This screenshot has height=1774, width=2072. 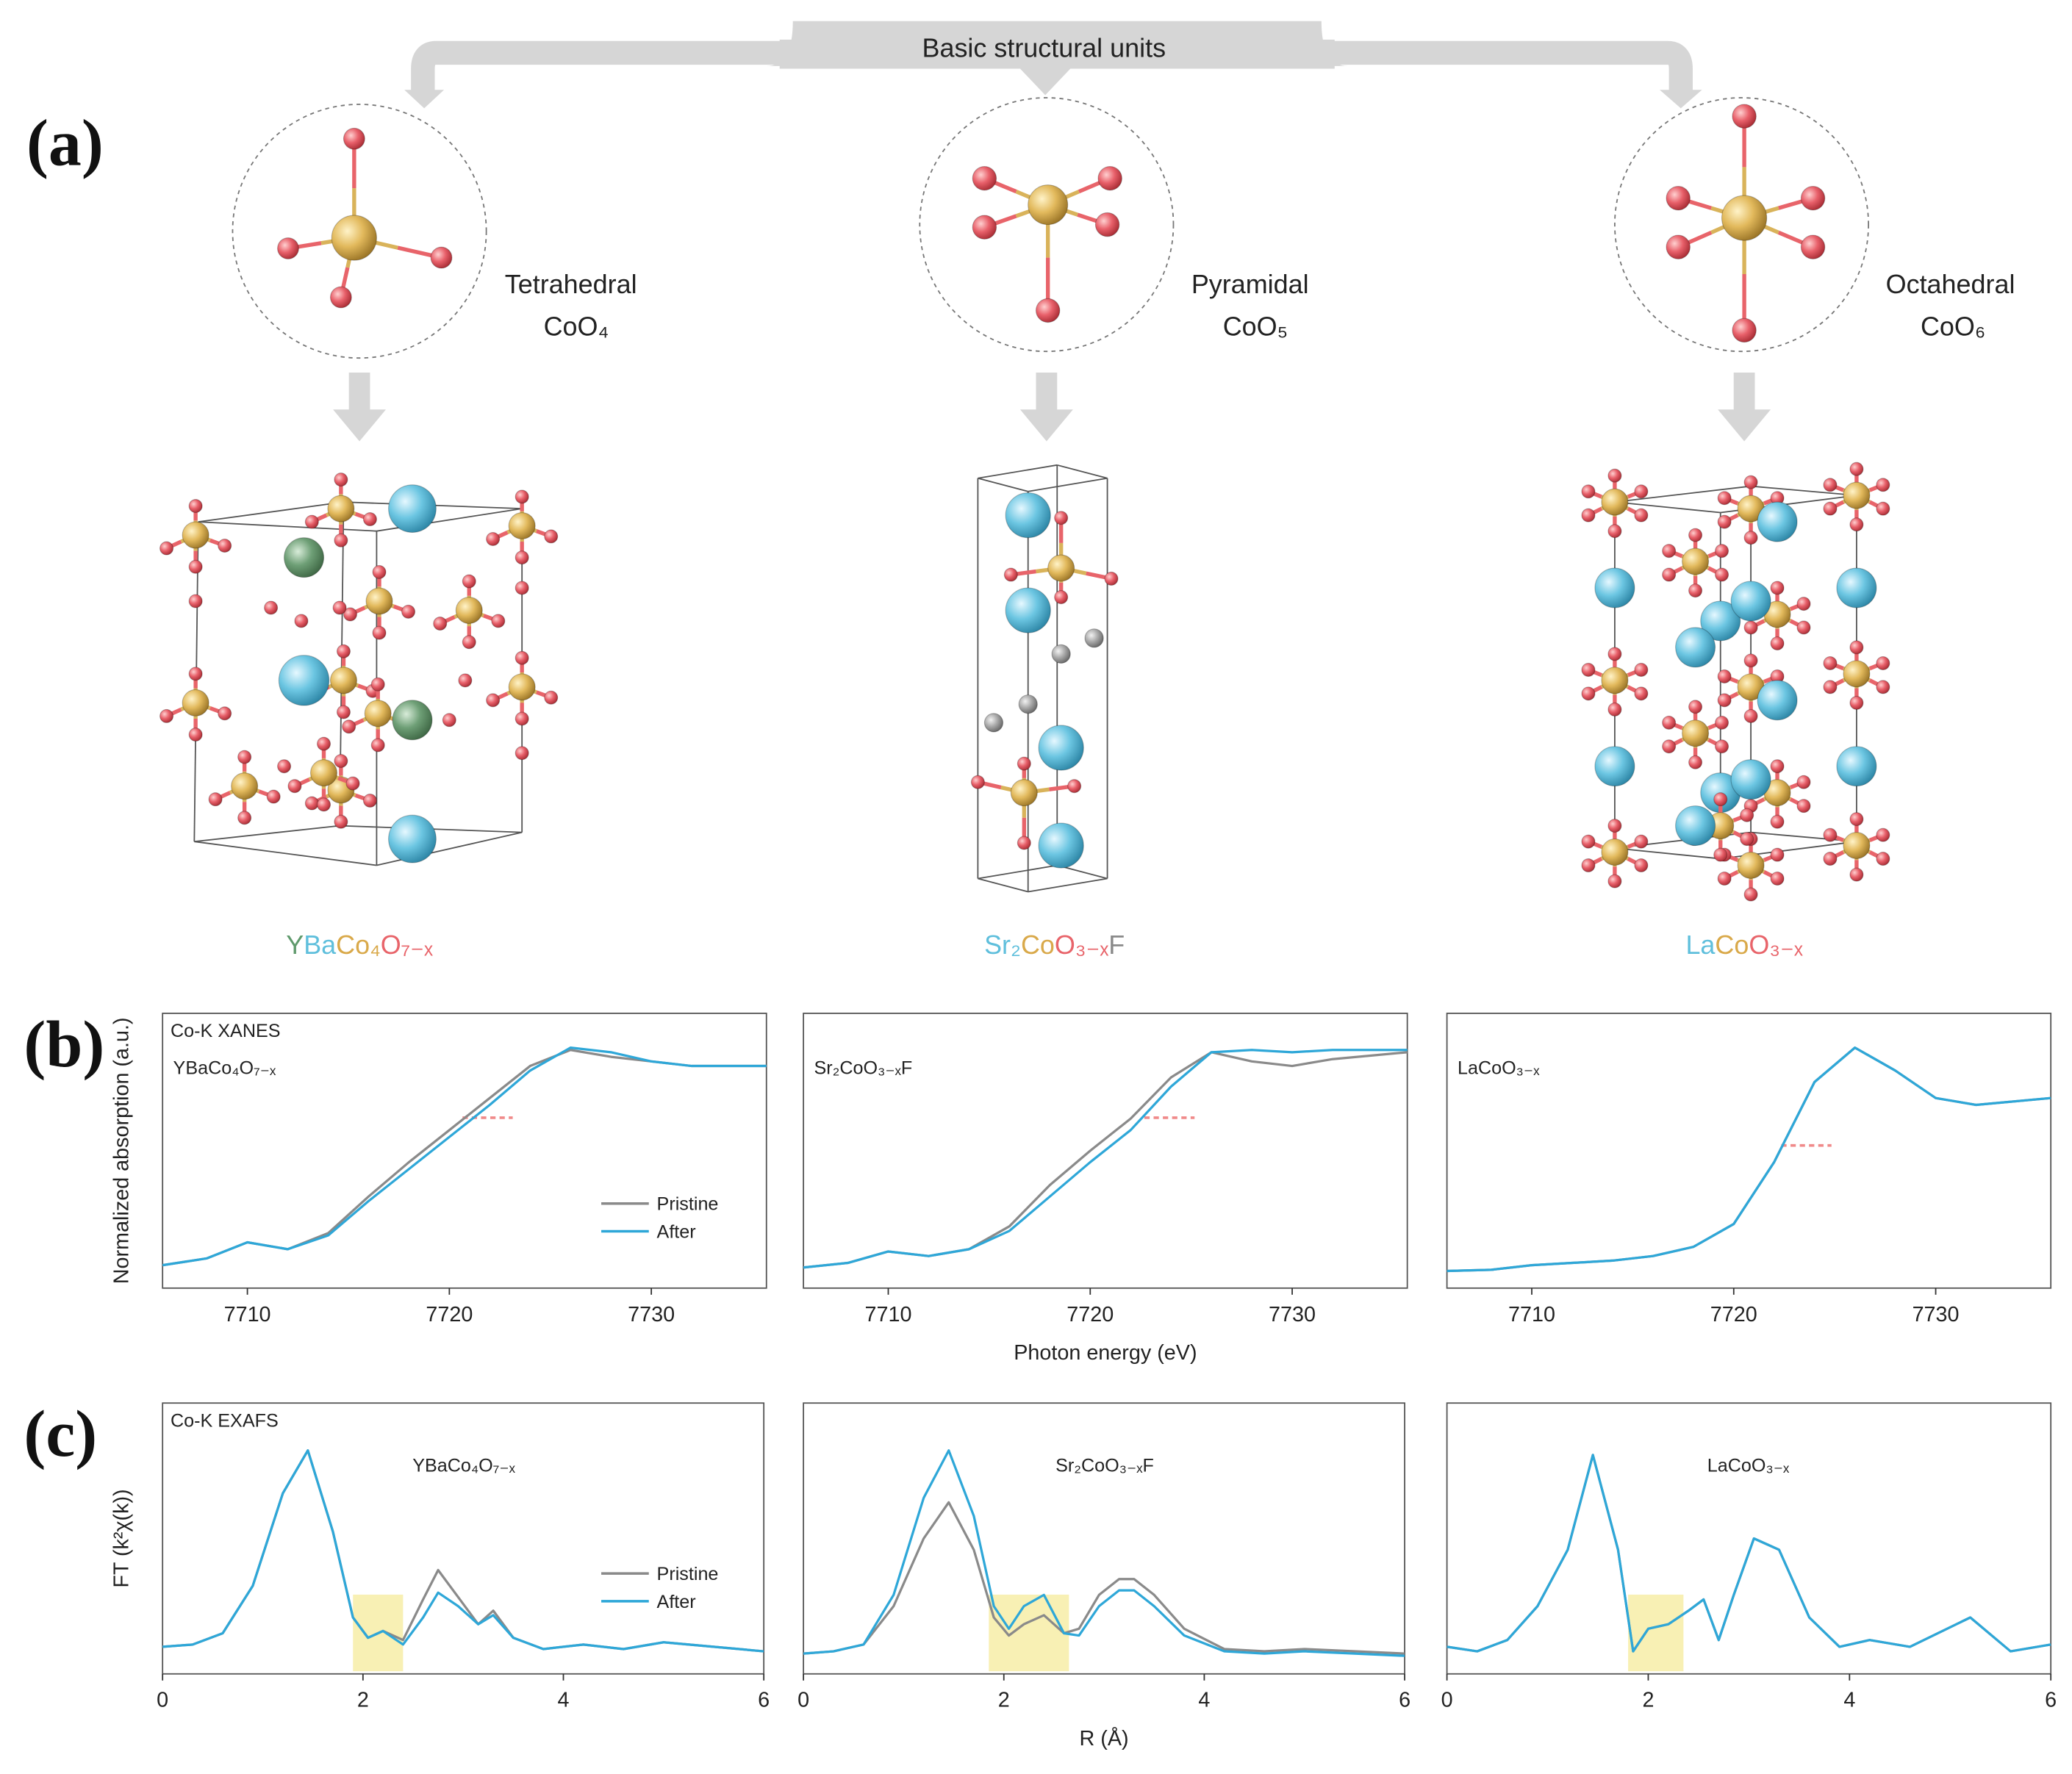 What do you see at coordinates (65, 143) in the screenshot?
I see `panel-label: (a)` at bounding box center [65, 143].